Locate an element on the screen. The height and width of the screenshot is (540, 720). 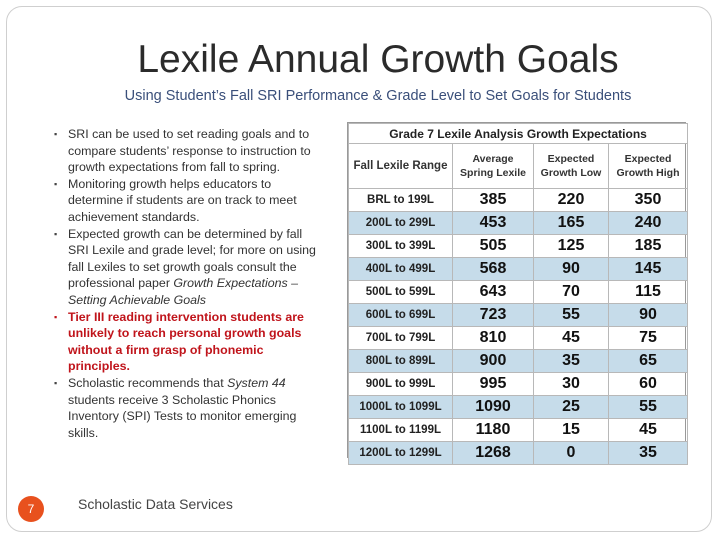
table-row: 1000L to 1099L 1090 25 55 is located at coordinates (518, 407).